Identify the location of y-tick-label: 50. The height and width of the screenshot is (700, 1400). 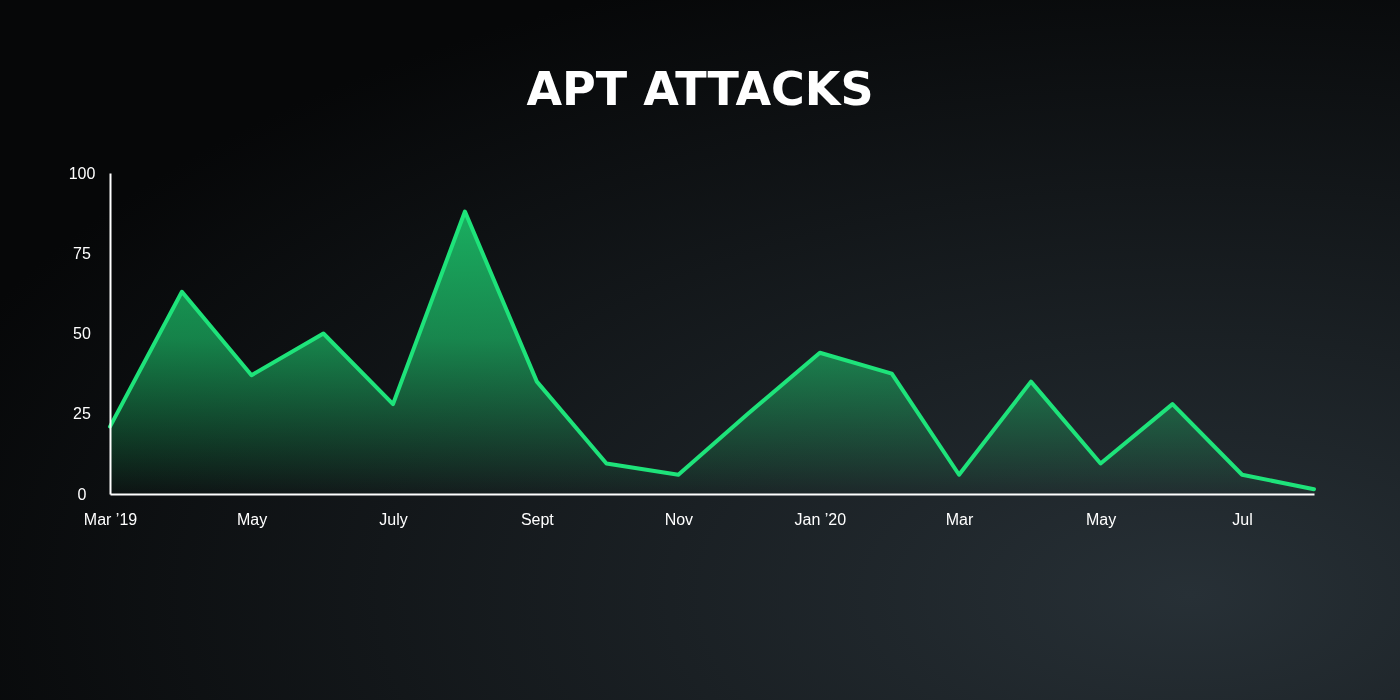
(82, 334).